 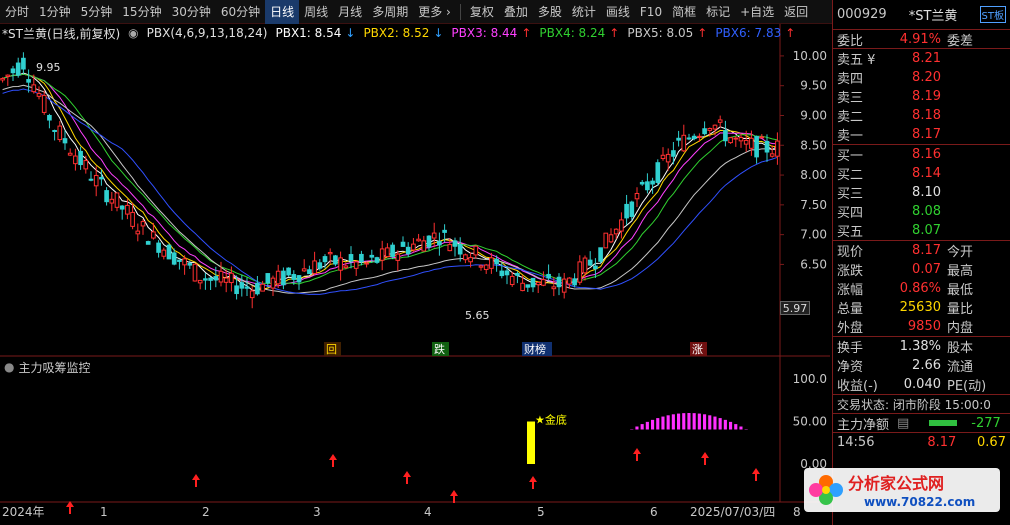 I want to click on row-label-2: 最低, so click(x=960, y=290).